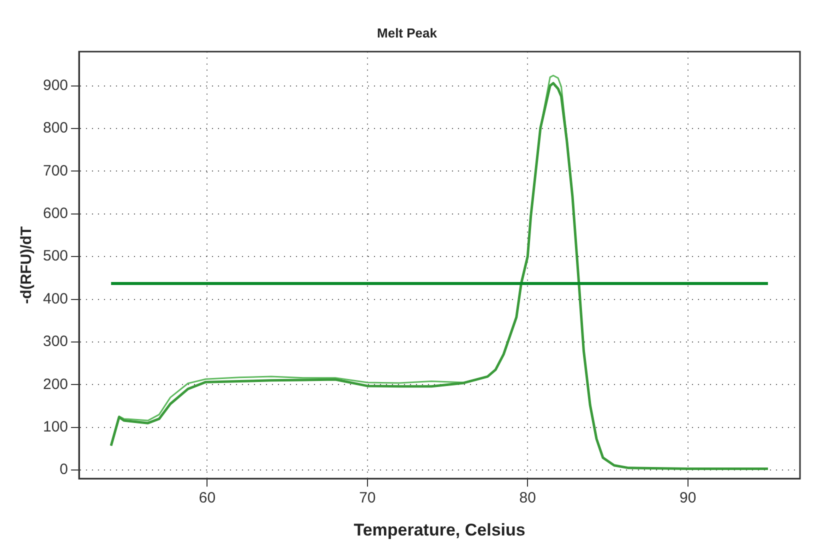 The height and width of the screenshot is (551, 820). Describe the element at coordinates (55, 171) in the screenshot. I see `y-tick-label: 700` at that location.